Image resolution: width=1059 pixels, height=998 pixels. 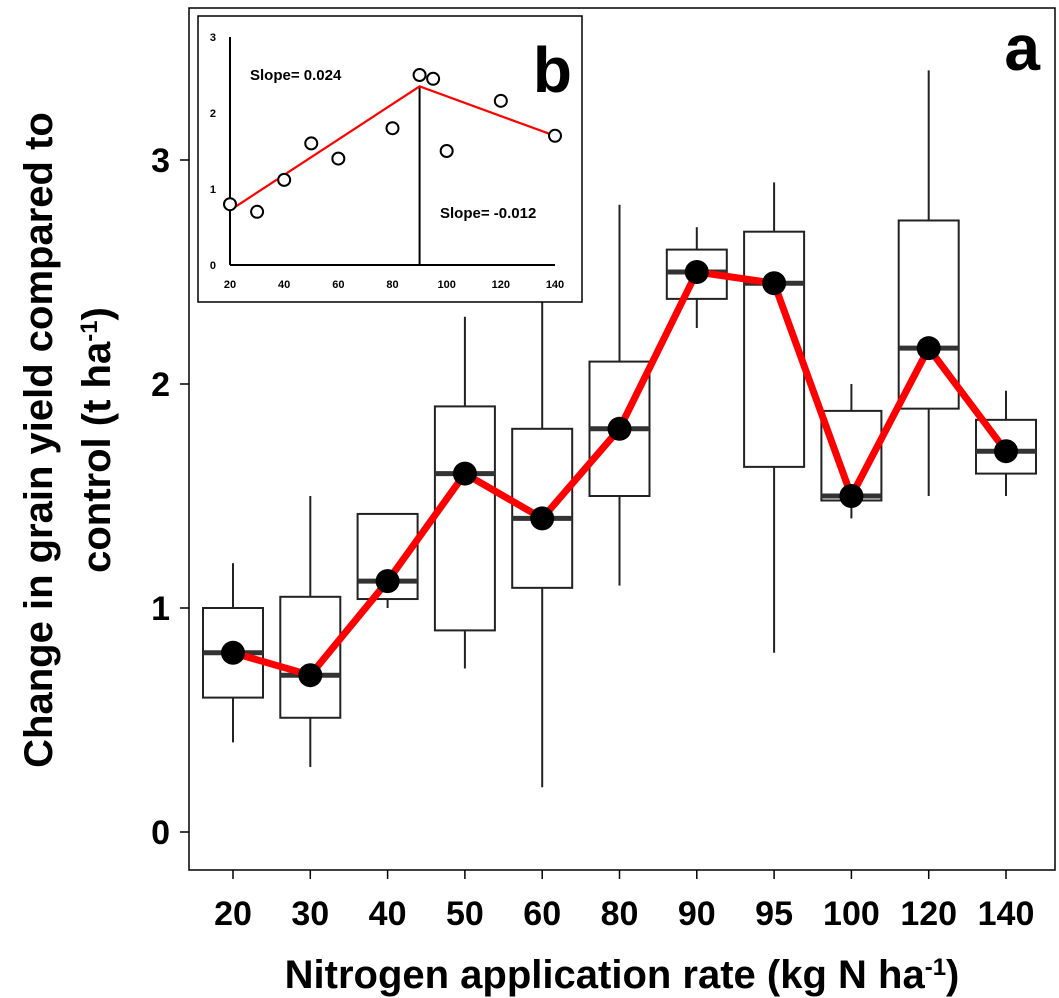 I want to click on inset-frame, so click(x=390, y=159).